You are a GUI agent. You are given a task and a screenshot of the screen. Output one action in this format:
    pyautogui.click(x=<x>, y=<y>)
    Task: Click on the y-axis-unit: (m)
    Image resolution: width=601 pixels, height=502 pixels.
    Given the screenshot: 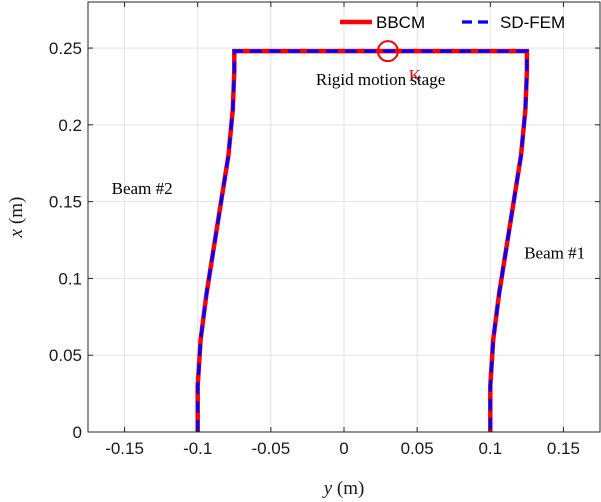 What is the action you would take?
    pyautogui.click(x=16, y=213)
    